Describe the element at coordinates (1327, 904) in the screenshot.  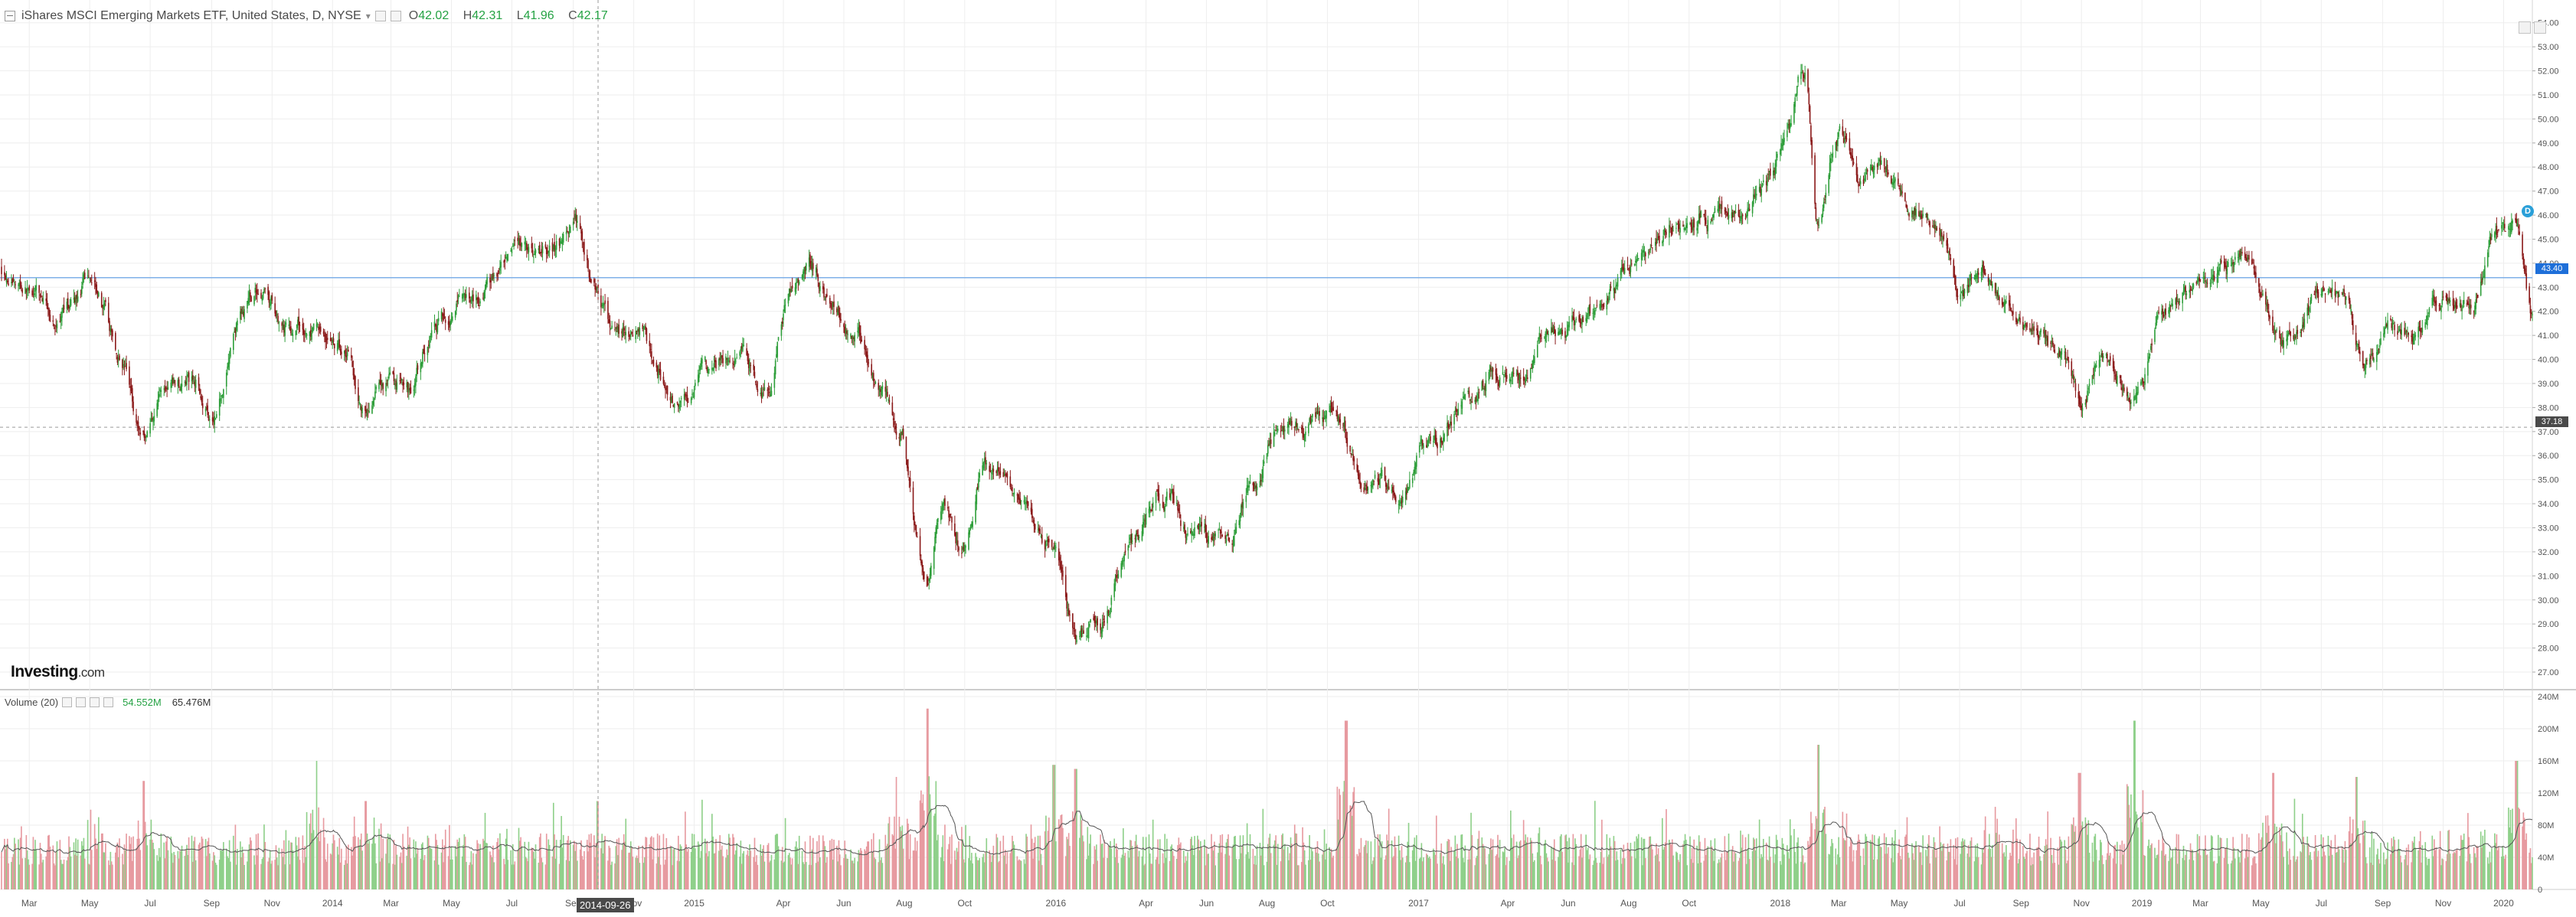
I see `time-tick-label: Oct` at that location.